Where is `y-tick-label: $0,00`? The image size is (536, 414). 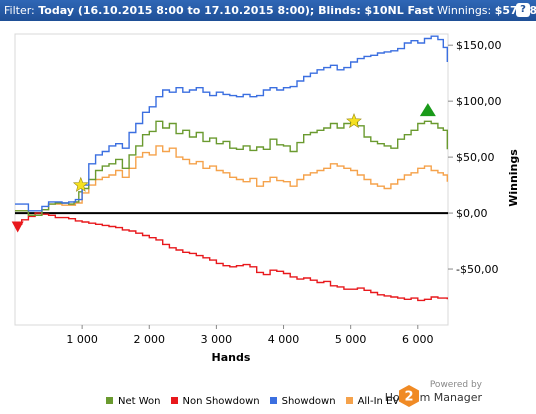 y-tick-label: $0,00 is located at coordinates (472, 213).